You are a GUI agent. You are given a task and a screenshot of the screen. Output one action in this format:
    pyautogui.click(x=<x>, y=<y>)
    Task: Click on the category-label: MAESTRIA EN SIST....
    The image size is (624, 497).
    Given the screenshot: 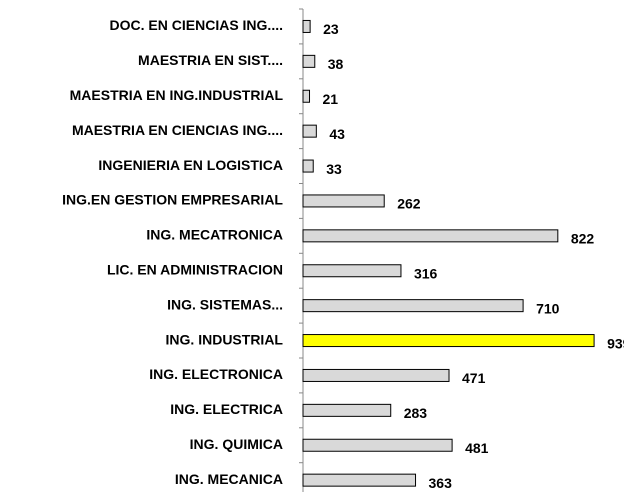 What is the action you would take?
    pyautogui.click(x=210, y=60)
    